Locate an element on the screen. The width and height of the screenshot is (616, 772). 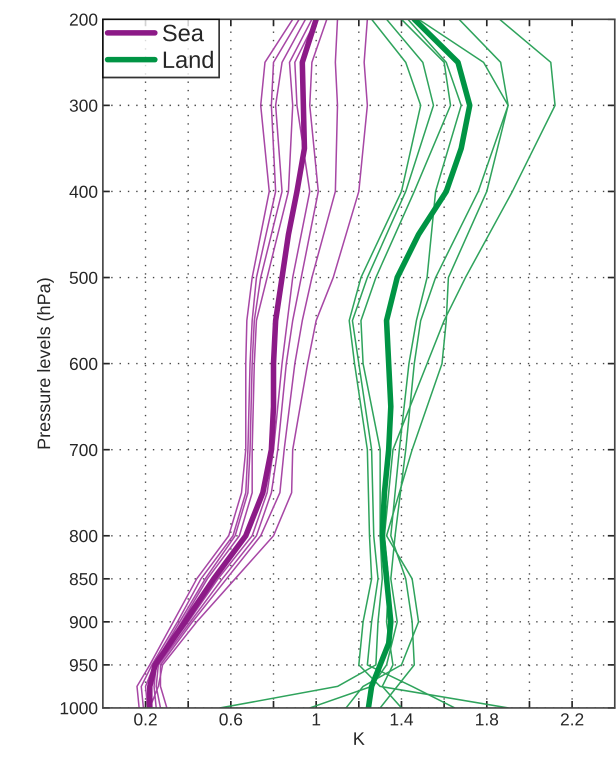
y-tick-label: 600 is located at coordinates (84, 364).